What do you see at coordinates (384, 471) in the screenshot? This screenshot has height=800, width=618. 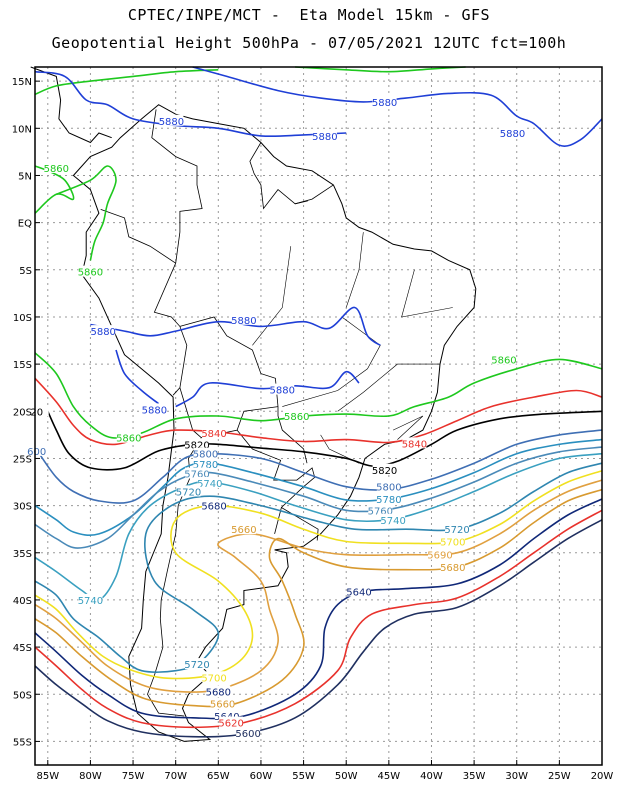 I see `contour-label: 5820` at bounding box center [384, 471].